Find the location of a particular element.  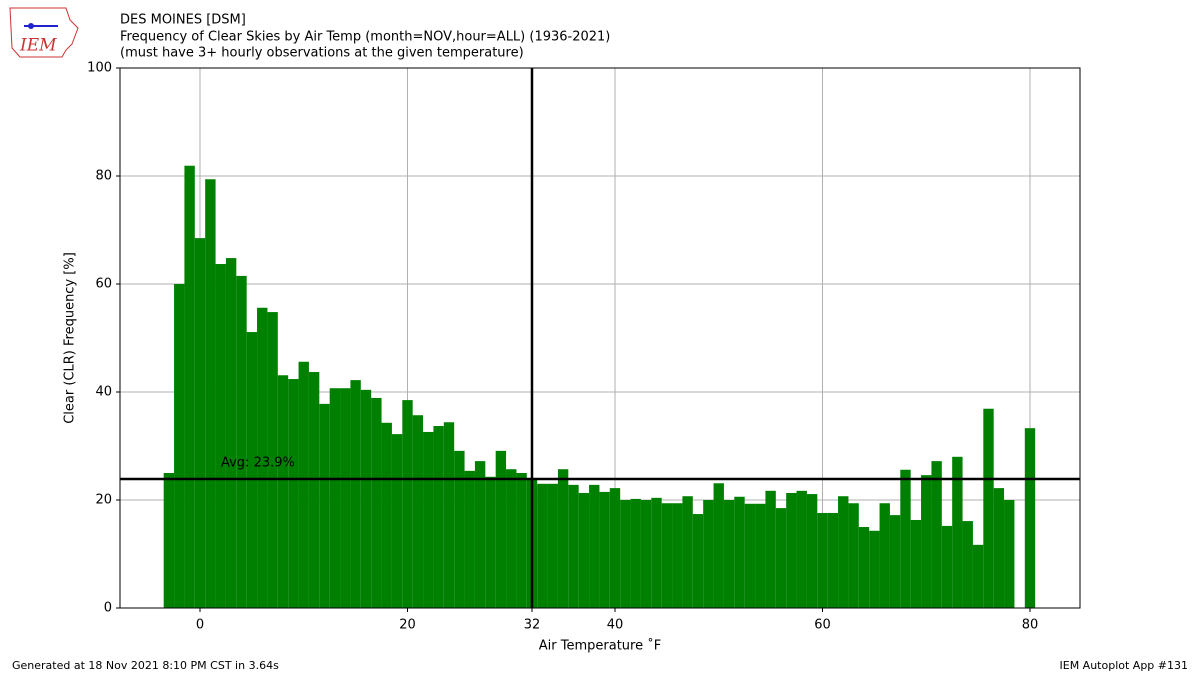

chart-title: DES MOINES [DSM] is located at coordinates (183, 20).